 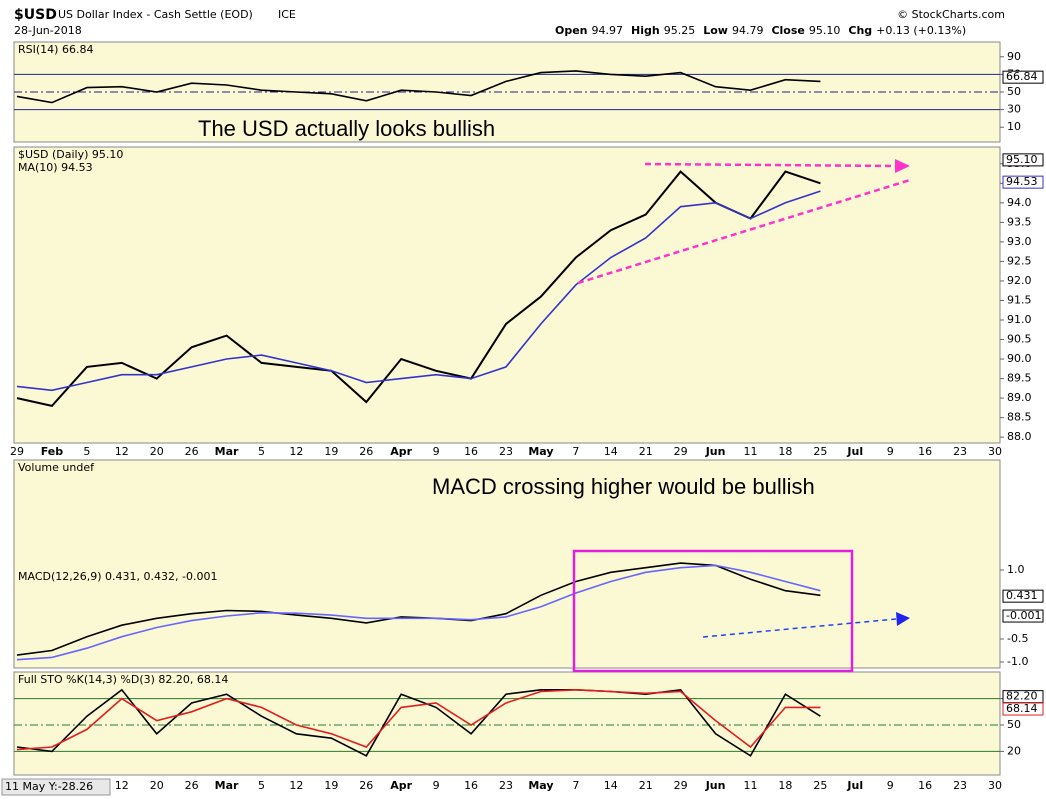 What do you see at coordinates (55, 49) in the screenshot?
I see `legend-entry: RSI(14) 66.84` at bounding box center [55, 49].